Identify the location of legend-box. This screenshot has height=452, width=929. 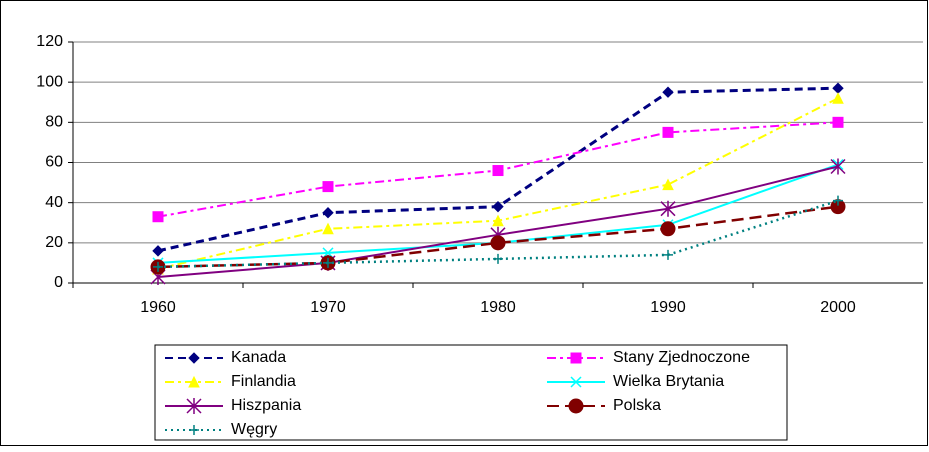
(471, 392).